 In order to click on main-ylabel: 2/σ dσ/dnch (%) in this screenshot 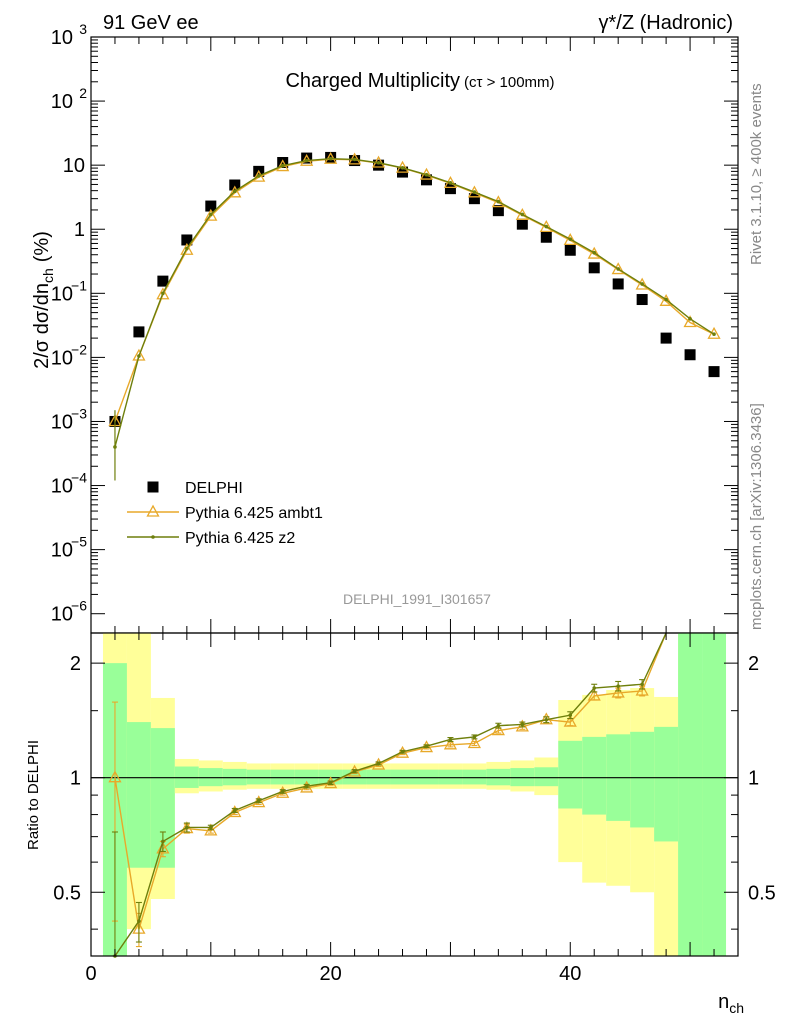, I will do `click(43, 300)`.